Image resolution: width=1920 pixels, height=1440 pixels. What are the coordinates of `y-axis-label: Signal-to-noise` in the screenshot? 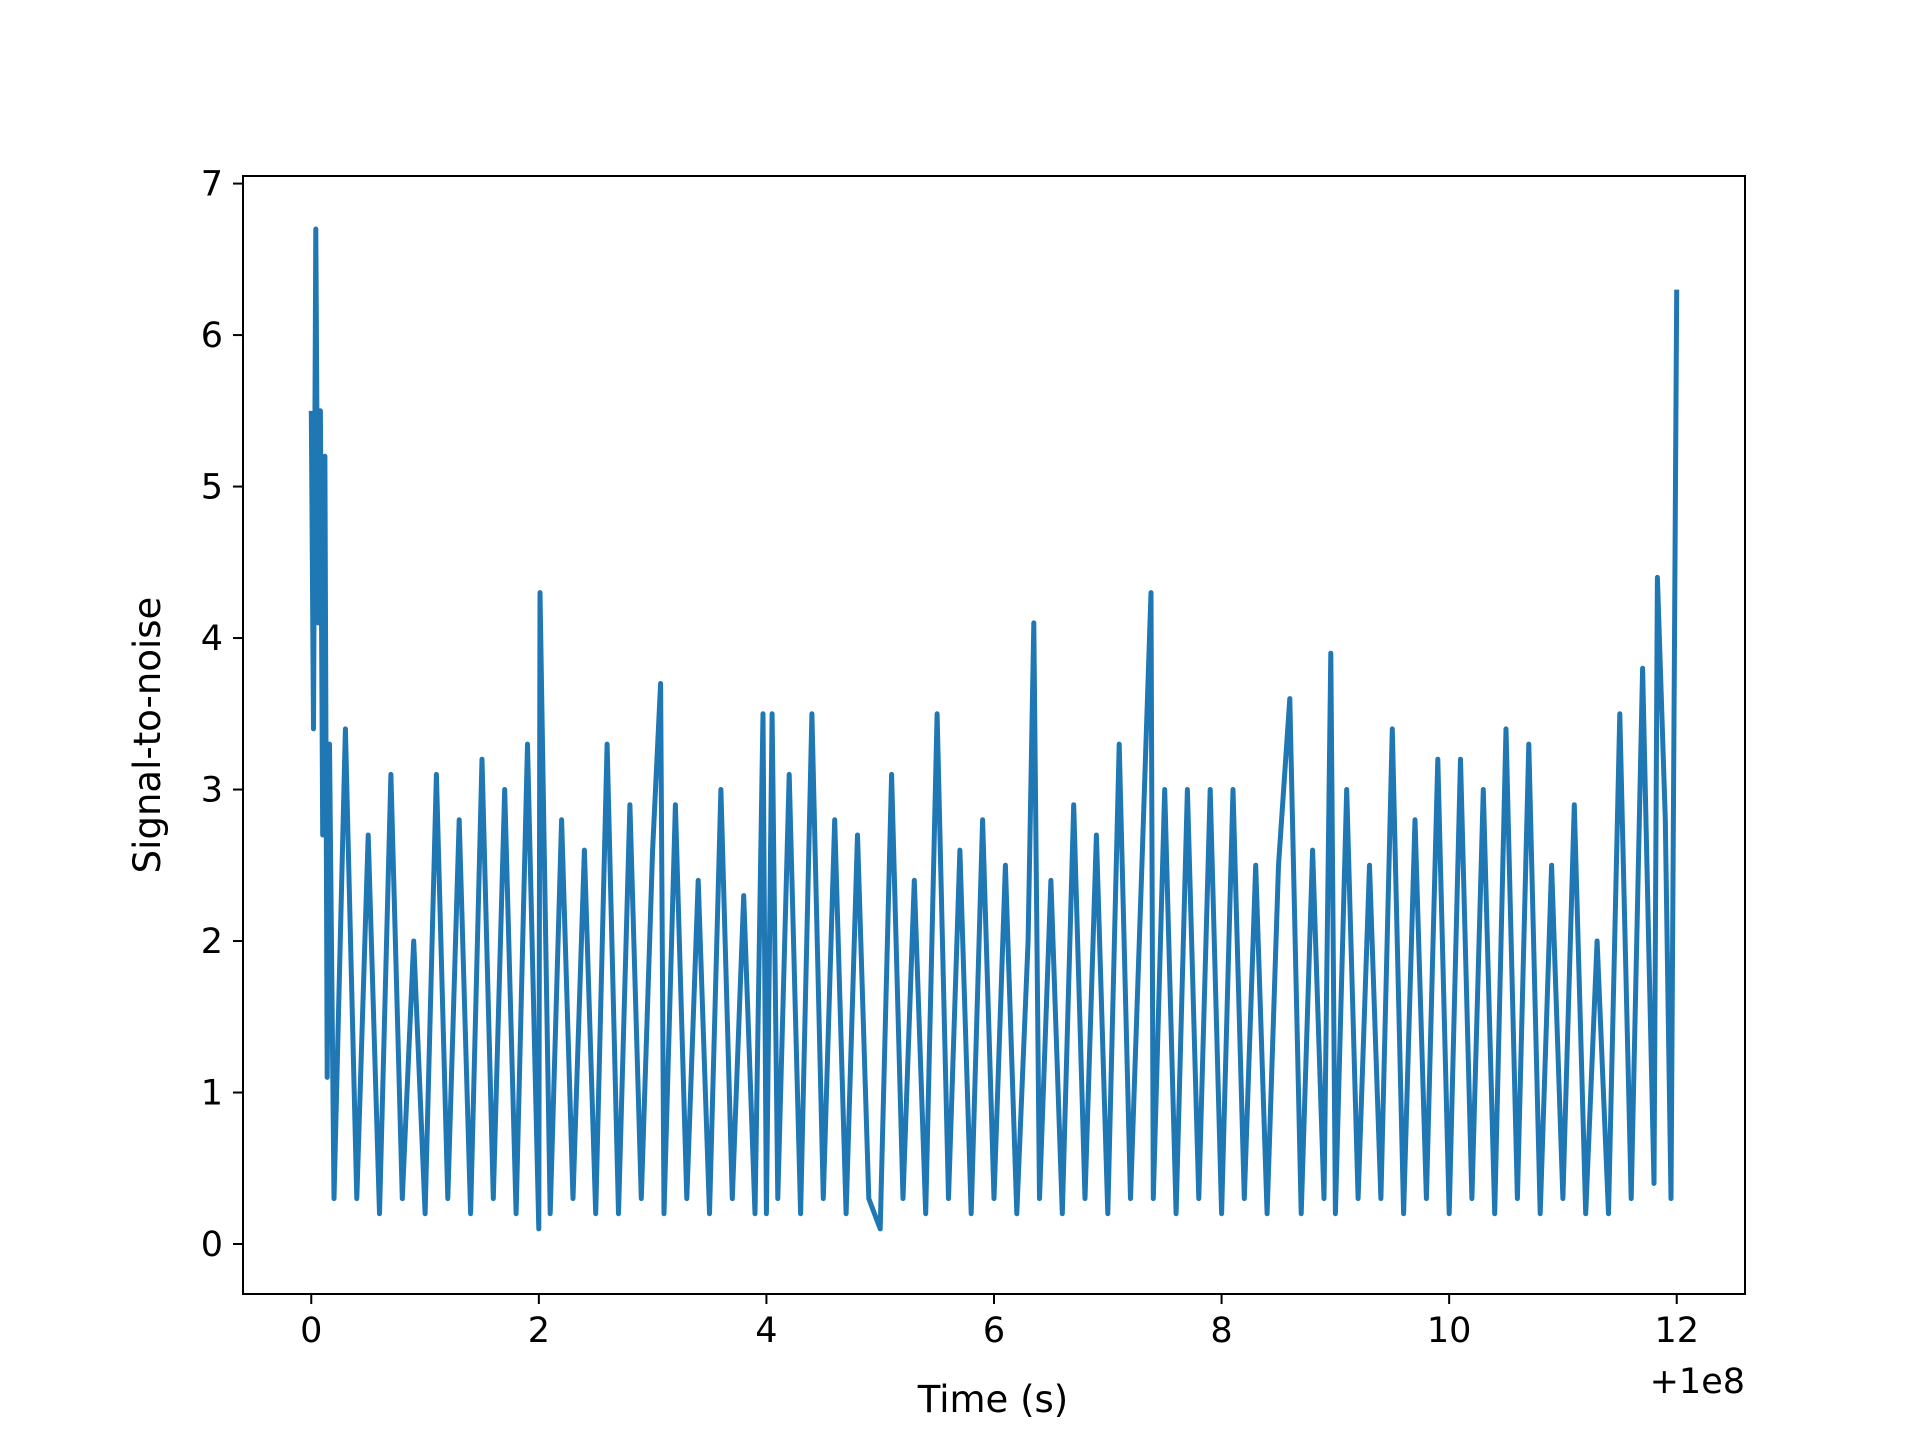 It's located at (147, 735).